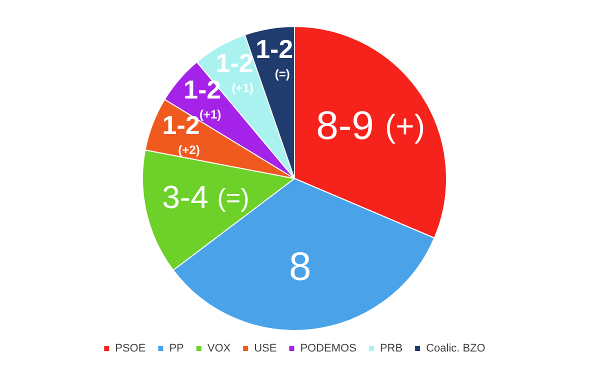 Image resolution: width=589 pixels, height=368 pixels. I want to click on text: 8, so click(300, 267).